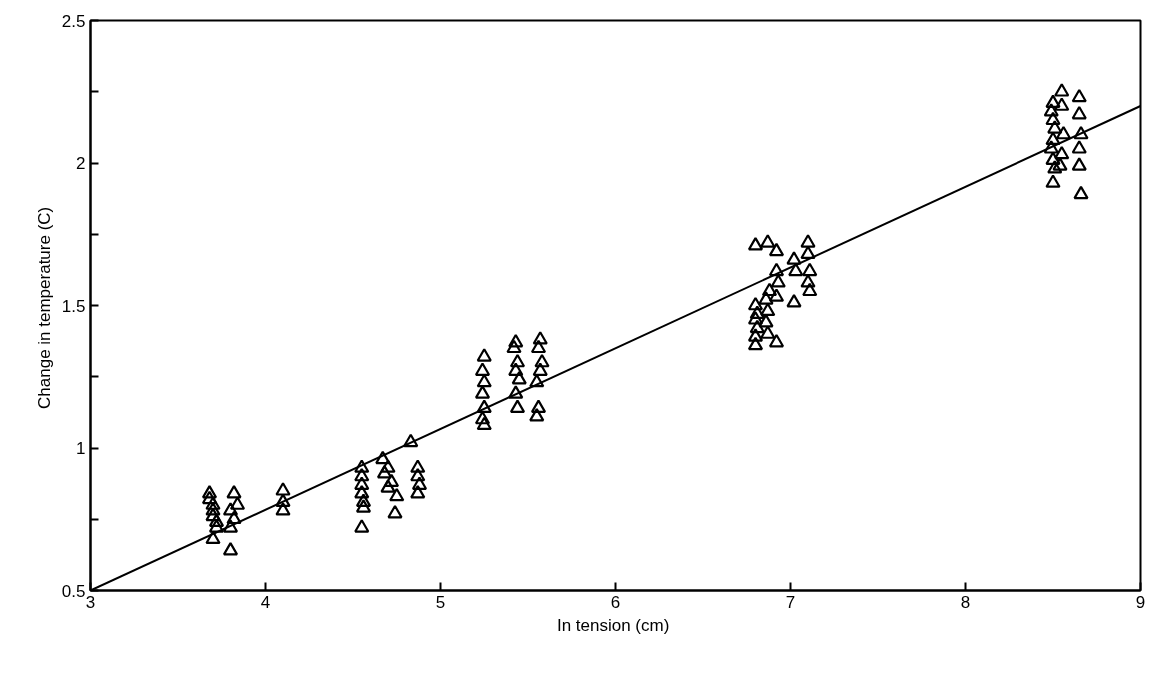  What do you see at coordinates (615, 602) in the screenshot?
I see `x-tick-label: 6` at bounding box center [615, 602].